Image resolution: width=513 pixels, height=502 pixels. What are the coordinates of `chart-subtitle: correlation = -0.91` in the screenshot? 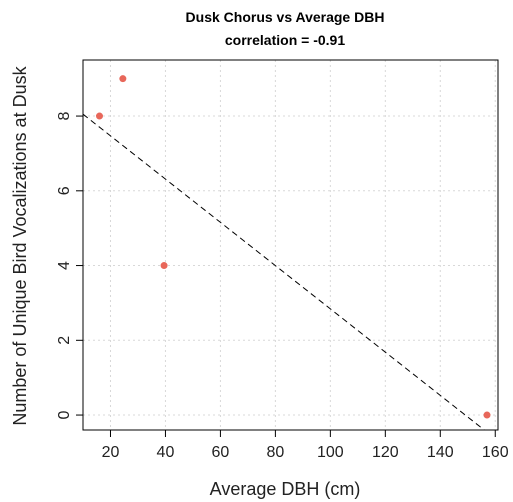 It's located at (285, 40).